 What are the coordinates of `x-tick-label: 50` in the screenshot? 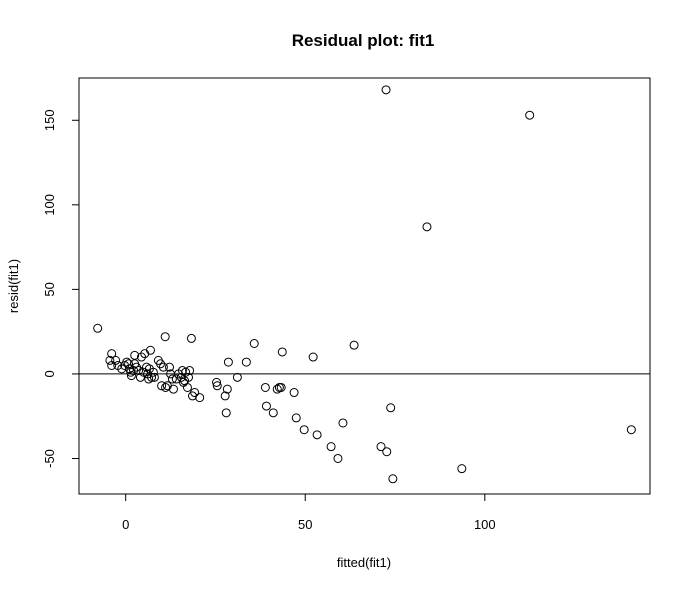 It's located at (305, 524).